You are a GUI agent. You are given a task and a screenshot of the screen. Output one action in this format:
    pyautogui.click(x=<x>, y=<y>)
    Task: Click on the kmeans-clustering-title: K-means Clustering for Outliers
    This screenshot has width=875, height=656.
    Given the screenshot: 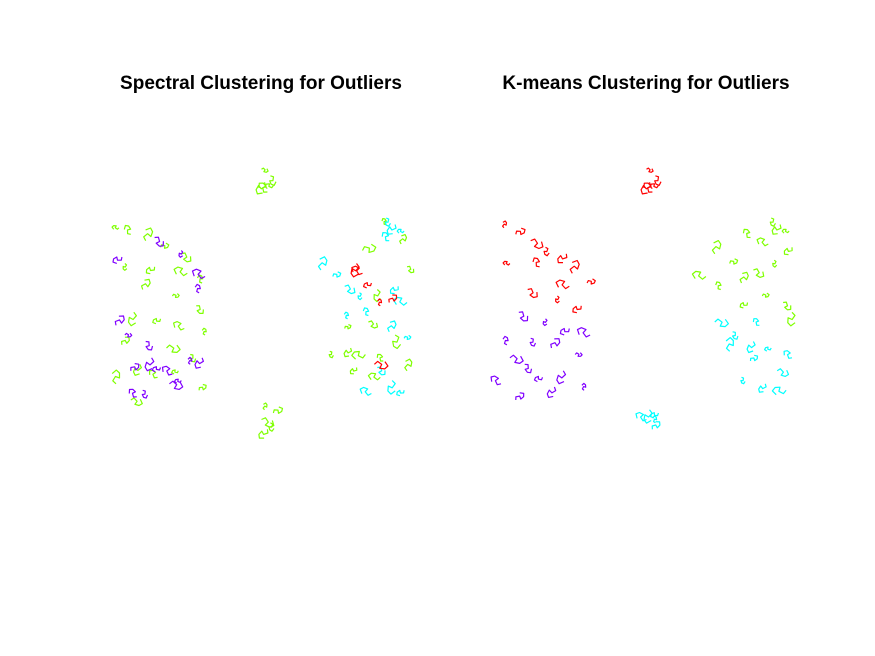 What is the action you would take?
    pyautogui.click(x=645, y=83)
    